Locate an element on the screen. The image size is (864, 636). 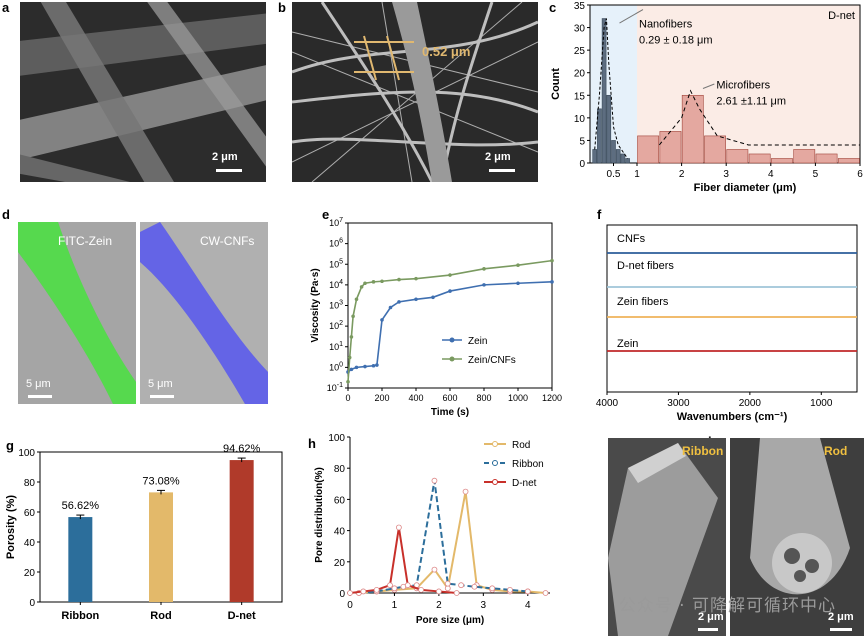
panel-label-e: e is located at coordinates (326, 214).